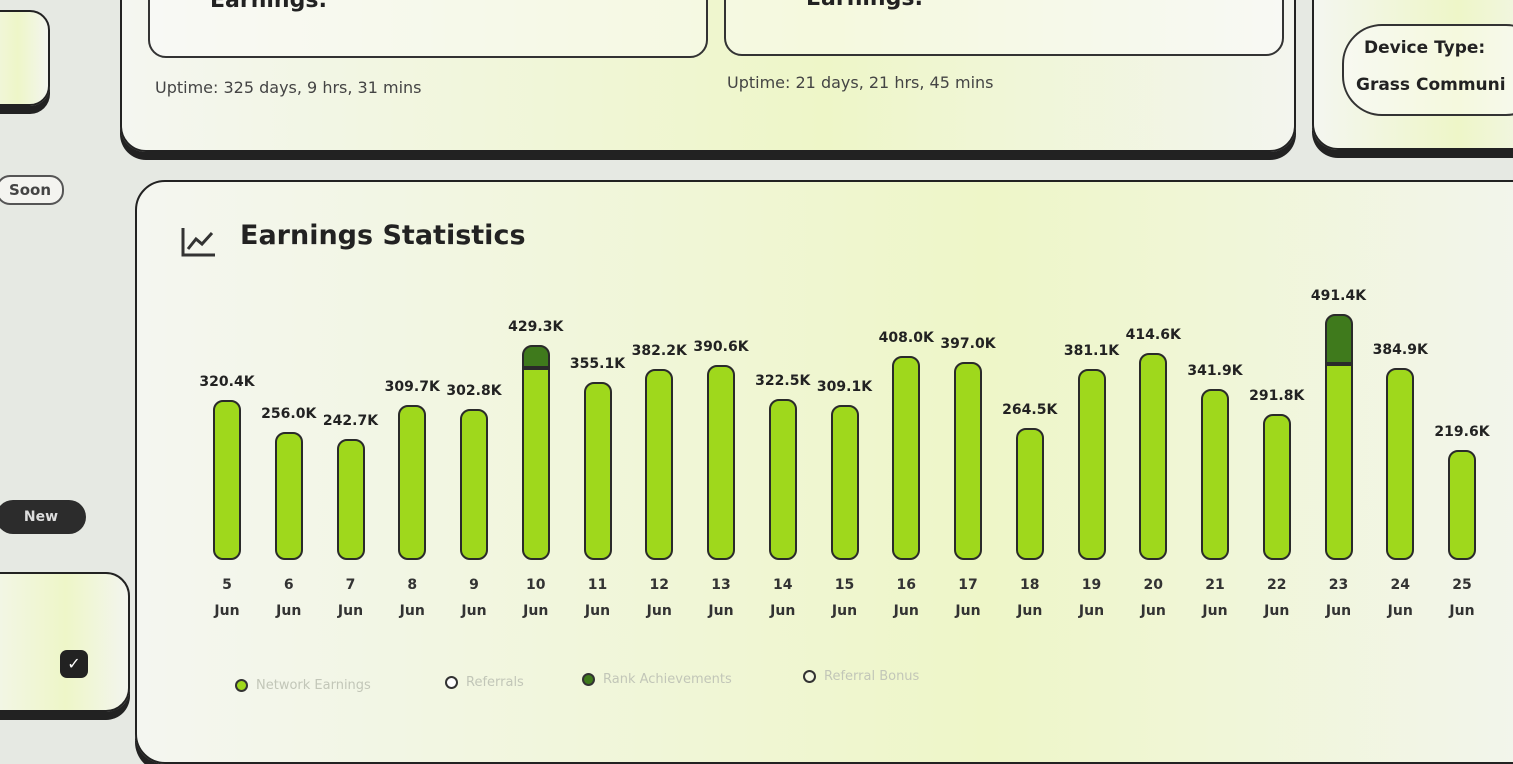 The height and width of the screenshot is (764, 1513). I want to click on value-label: 302.8K, so click(474, 390).